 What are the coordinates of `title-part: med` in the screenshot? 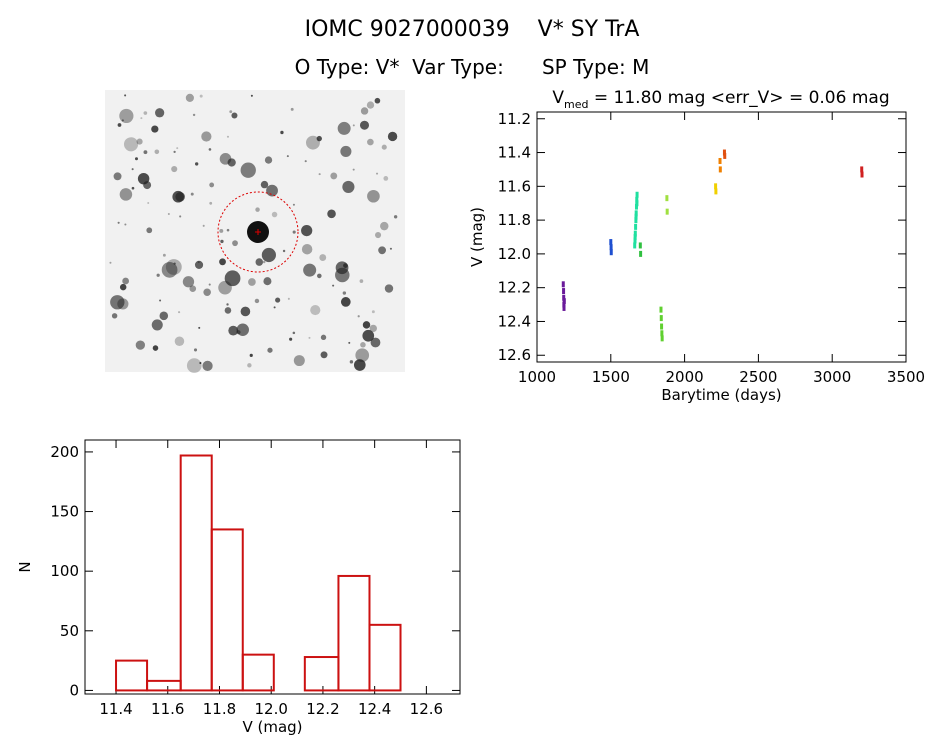 It's located at (576, 104).